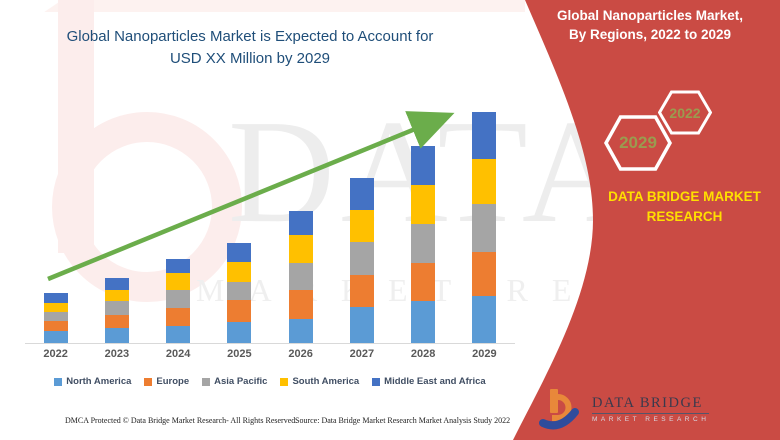  What do you see at coordinates (270, 354) in the screenshot?
I see `x-axis-labels: 2022 2023 2024 2025 2026 2027 2028 2029` at bounding box center [270, 354].